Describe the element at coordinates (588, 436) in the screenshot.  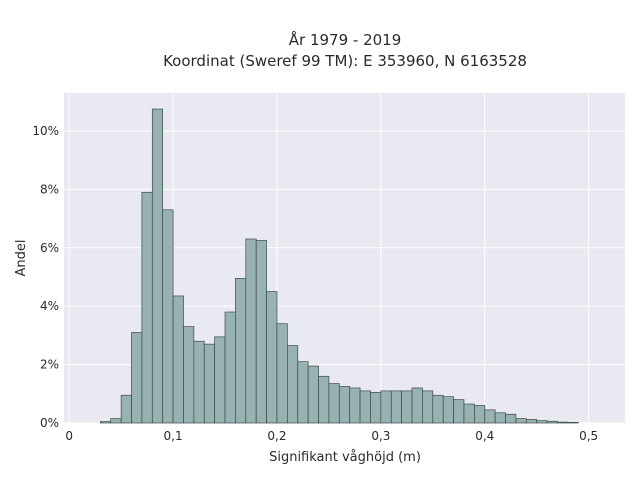
I see `x-tick-label: 0,5` at that location.